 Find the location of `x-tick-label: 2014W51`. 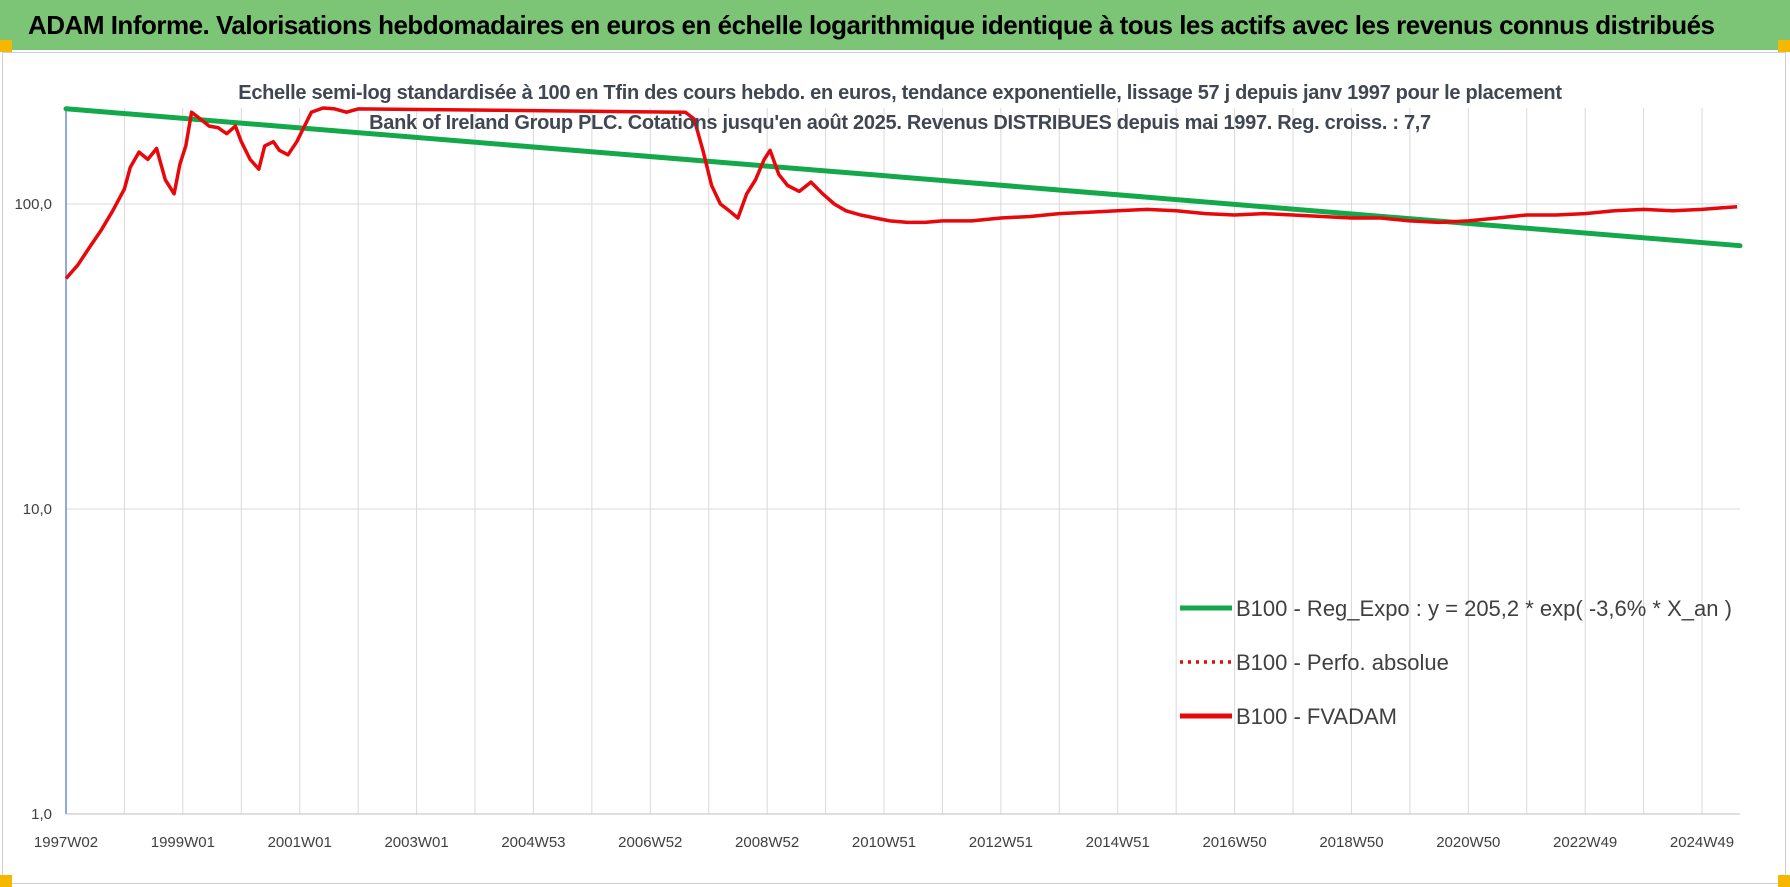

x-tick-label: 2014W51 is located at coordinates (1118, 842).